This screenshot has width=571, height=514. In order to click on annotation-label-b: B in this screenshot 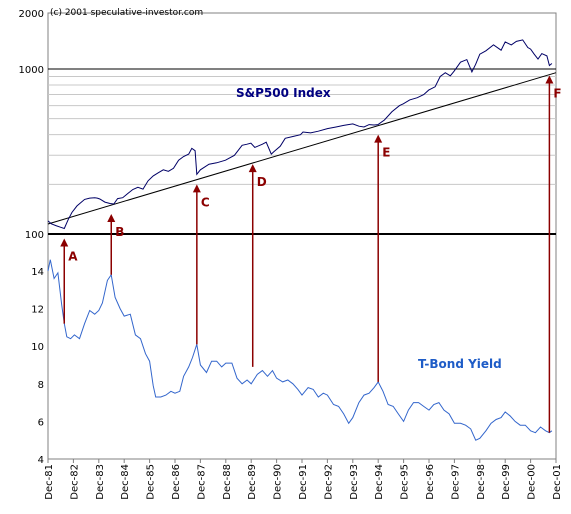, I will do `click(119, 232)`.